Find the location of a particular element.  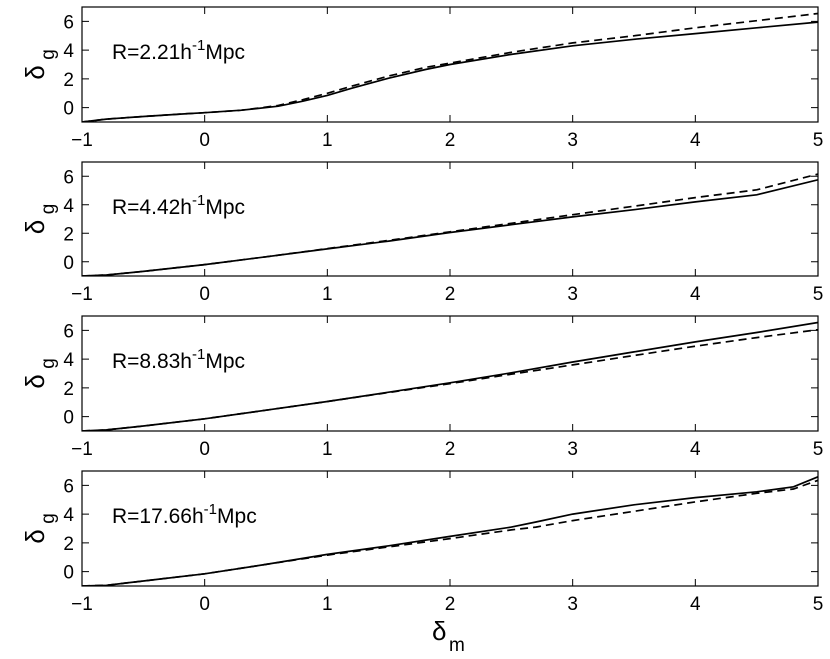

panel-annotation: R=17.66h-1Mpc is located at coordinates (184, 514).